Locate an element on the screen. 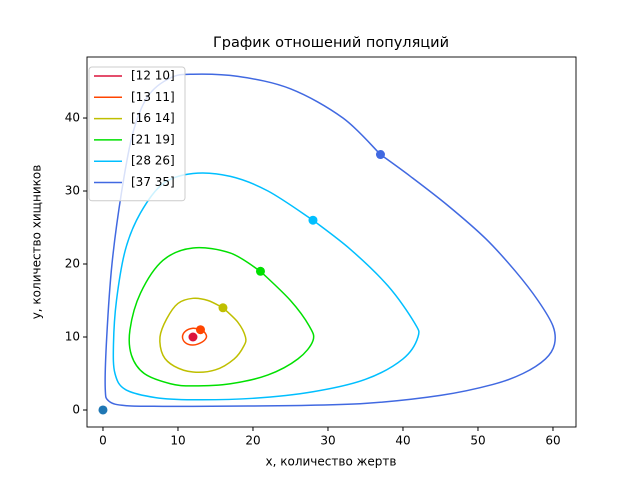 The width and height of the screenshot is (640, 484). y-tick-label: 40 is located at coordinates (72, 118).